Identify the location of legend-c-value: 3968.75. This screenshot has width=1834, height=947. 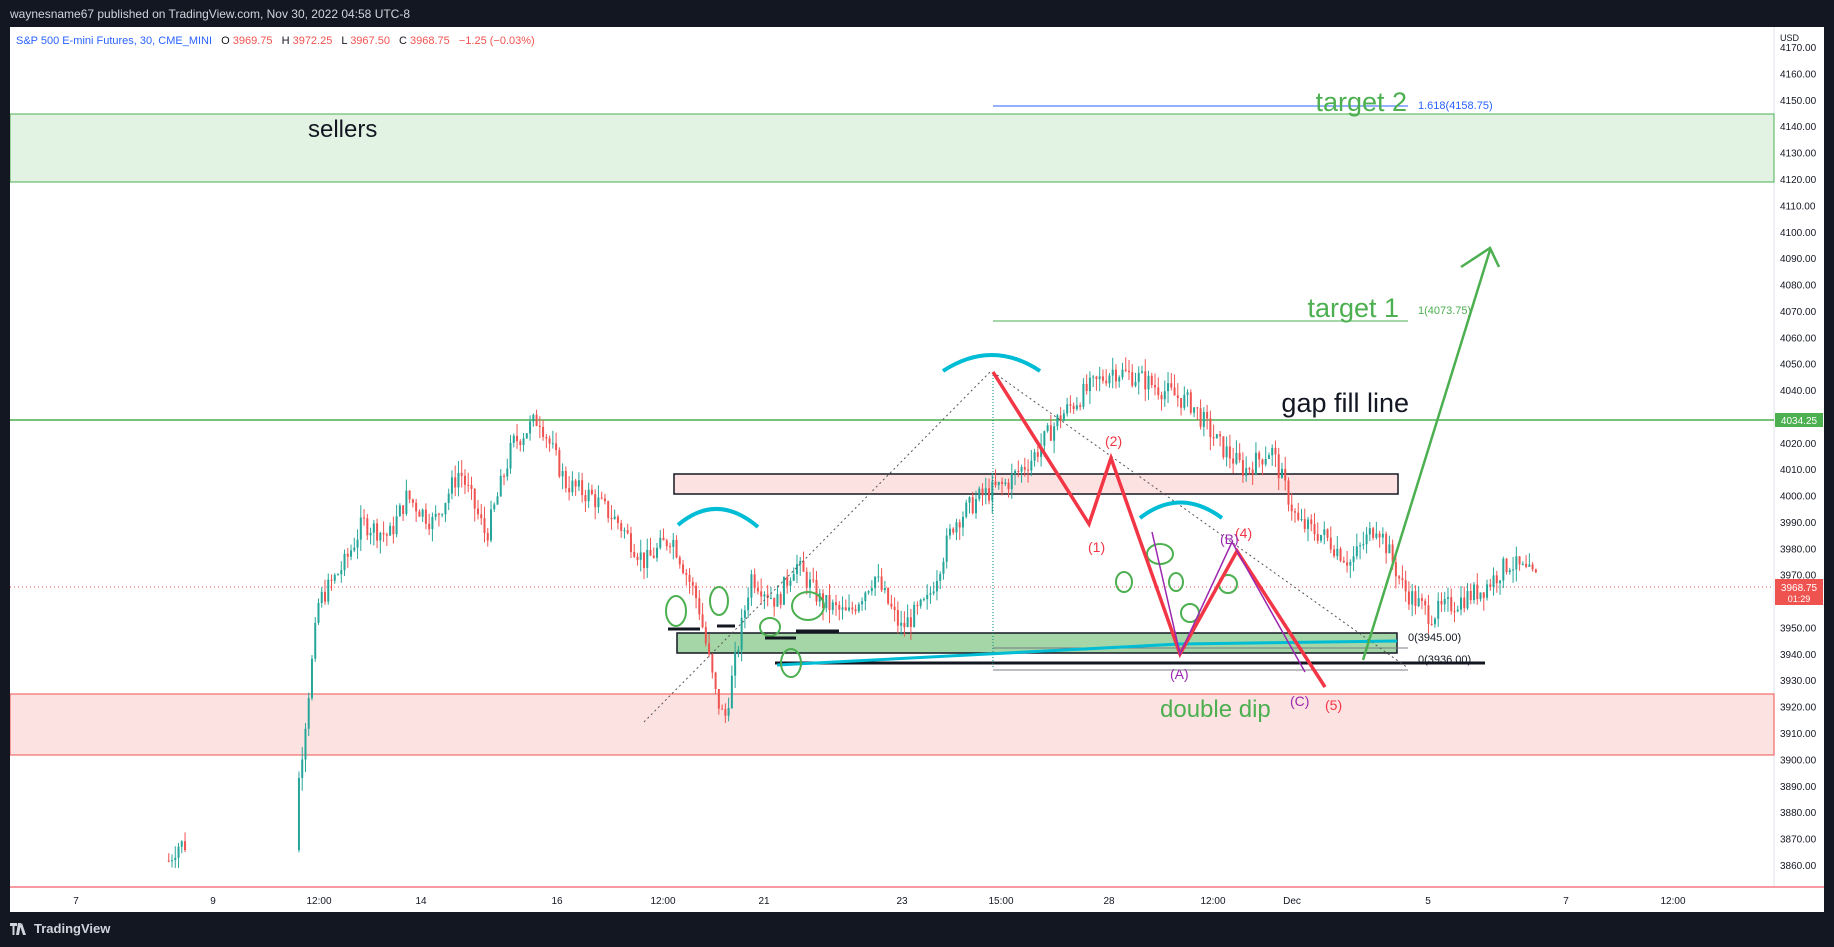
(430, 41).